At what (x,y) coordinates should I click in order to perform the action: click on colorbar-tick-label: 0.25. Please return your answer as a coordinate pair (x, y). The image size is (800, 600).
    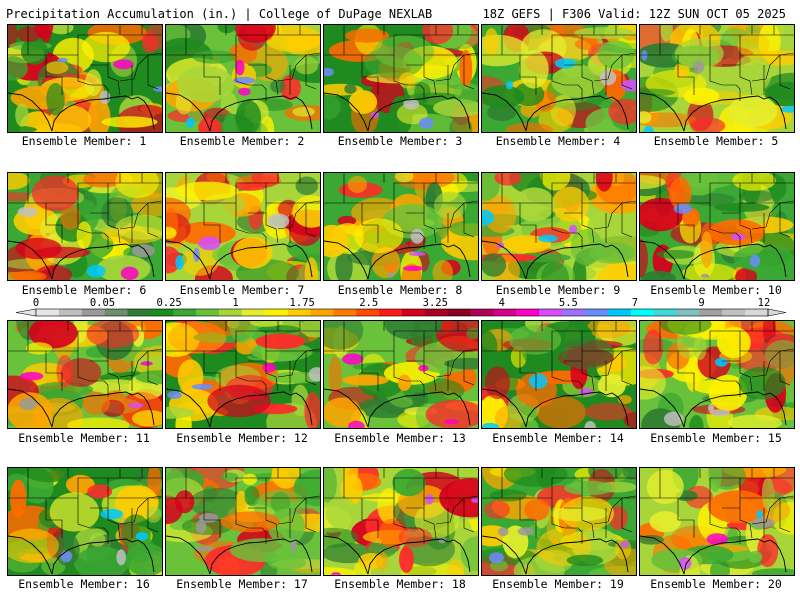
    Looking at the image, I should click on (168, 303).